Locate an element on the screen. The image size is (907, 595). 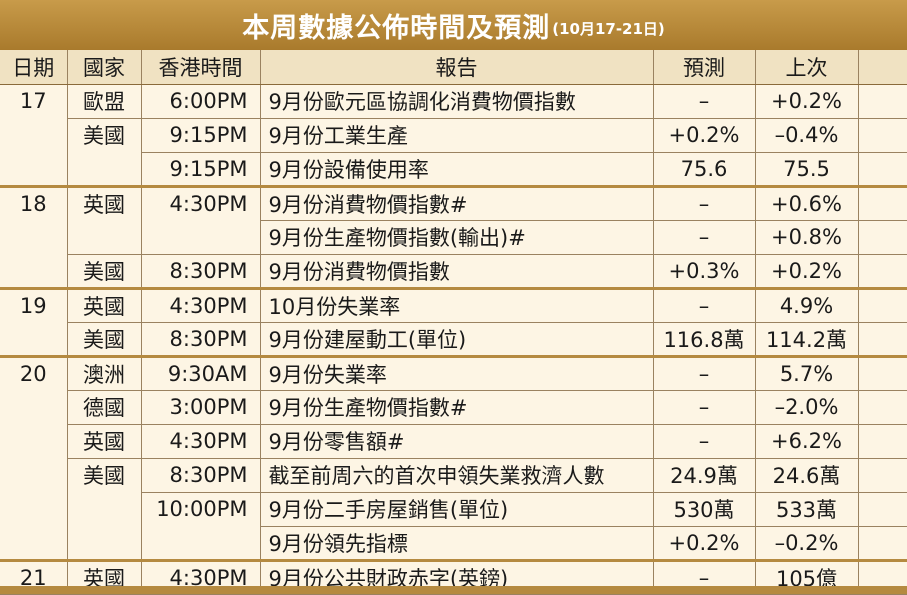
table-row: 美國 9:15PM 9月份工業生產 +0.2% –0.4% is located at coordinates (453, 135).